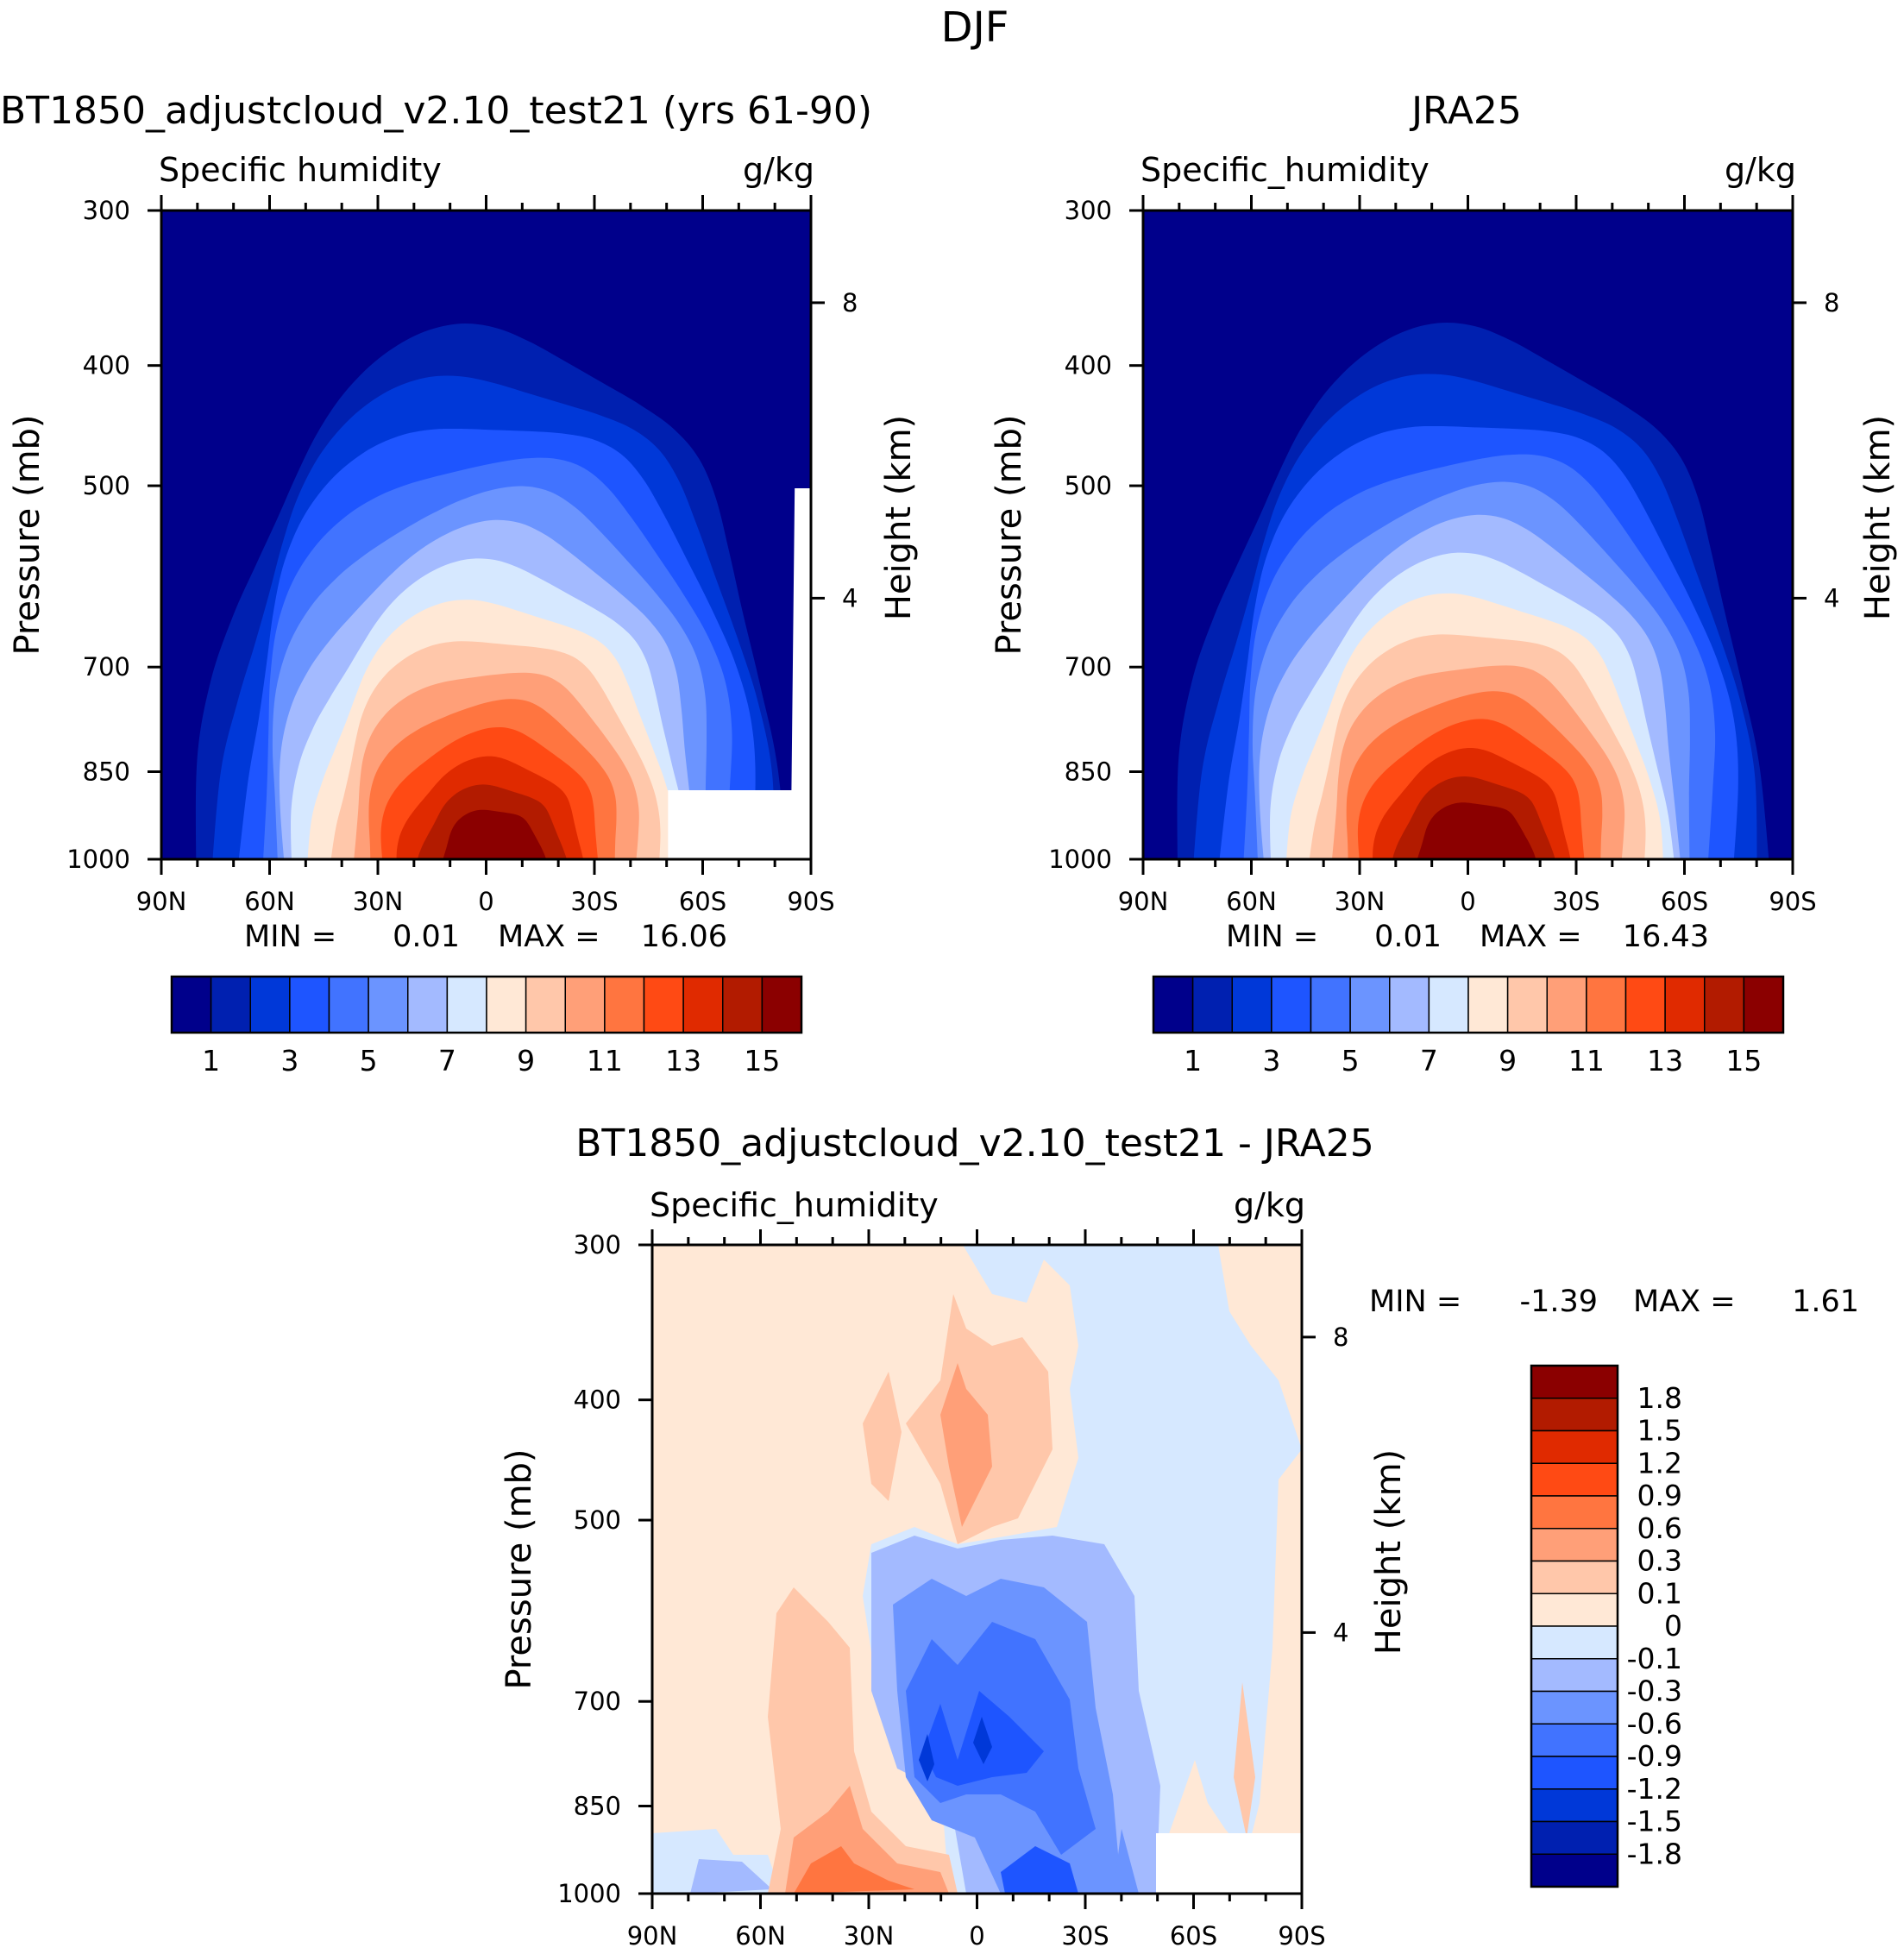 The image size is (1904, 1954). I want to click on masked-region, so click(740, 673).